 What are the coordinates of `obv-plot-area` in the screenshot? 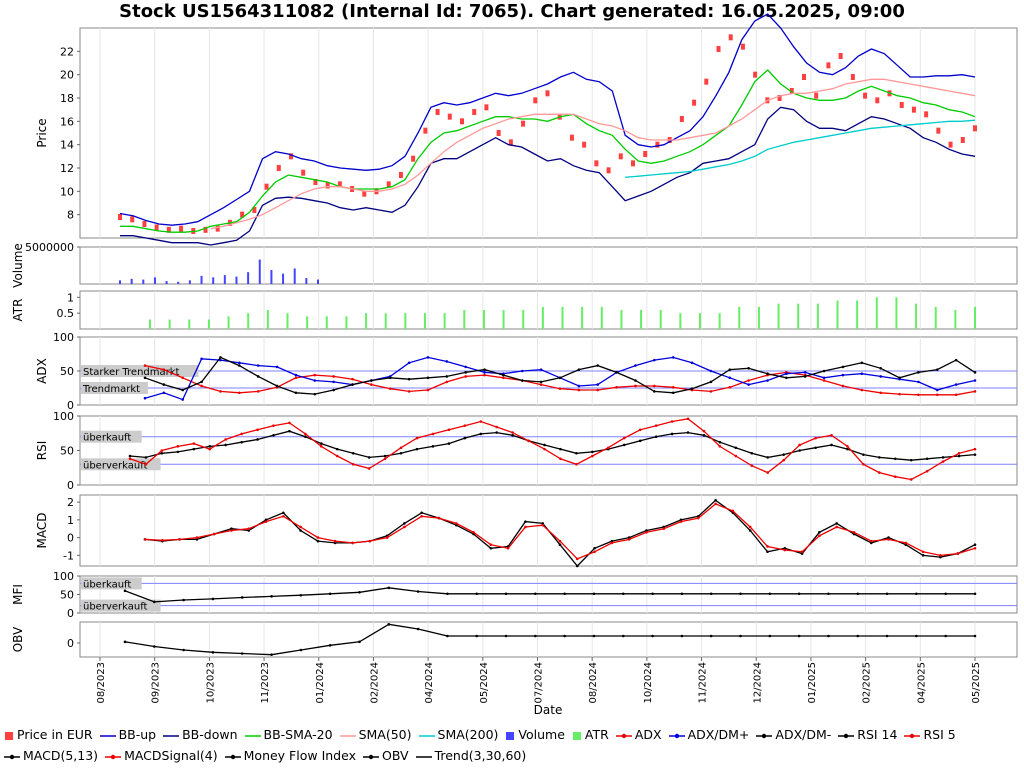 It's located at (548, 639).